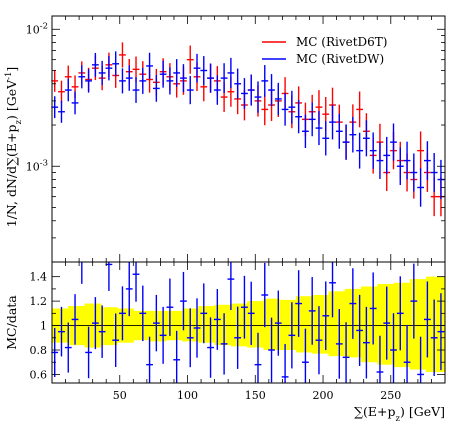 This screenshot has height=422, width=461. I want to click on main-y-tick-label: 10⁻³, so click(37, 165).